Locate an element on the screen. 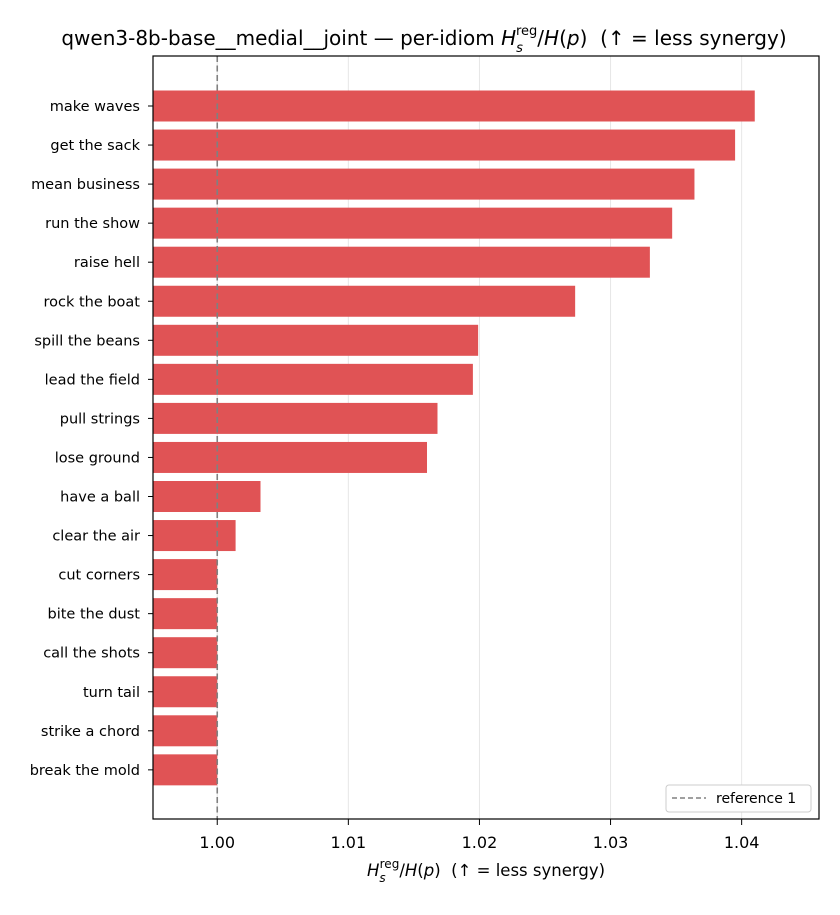 The width and height of the screenshot is (840, 915). bar-run-the-show is located at coordinates (413, 223).